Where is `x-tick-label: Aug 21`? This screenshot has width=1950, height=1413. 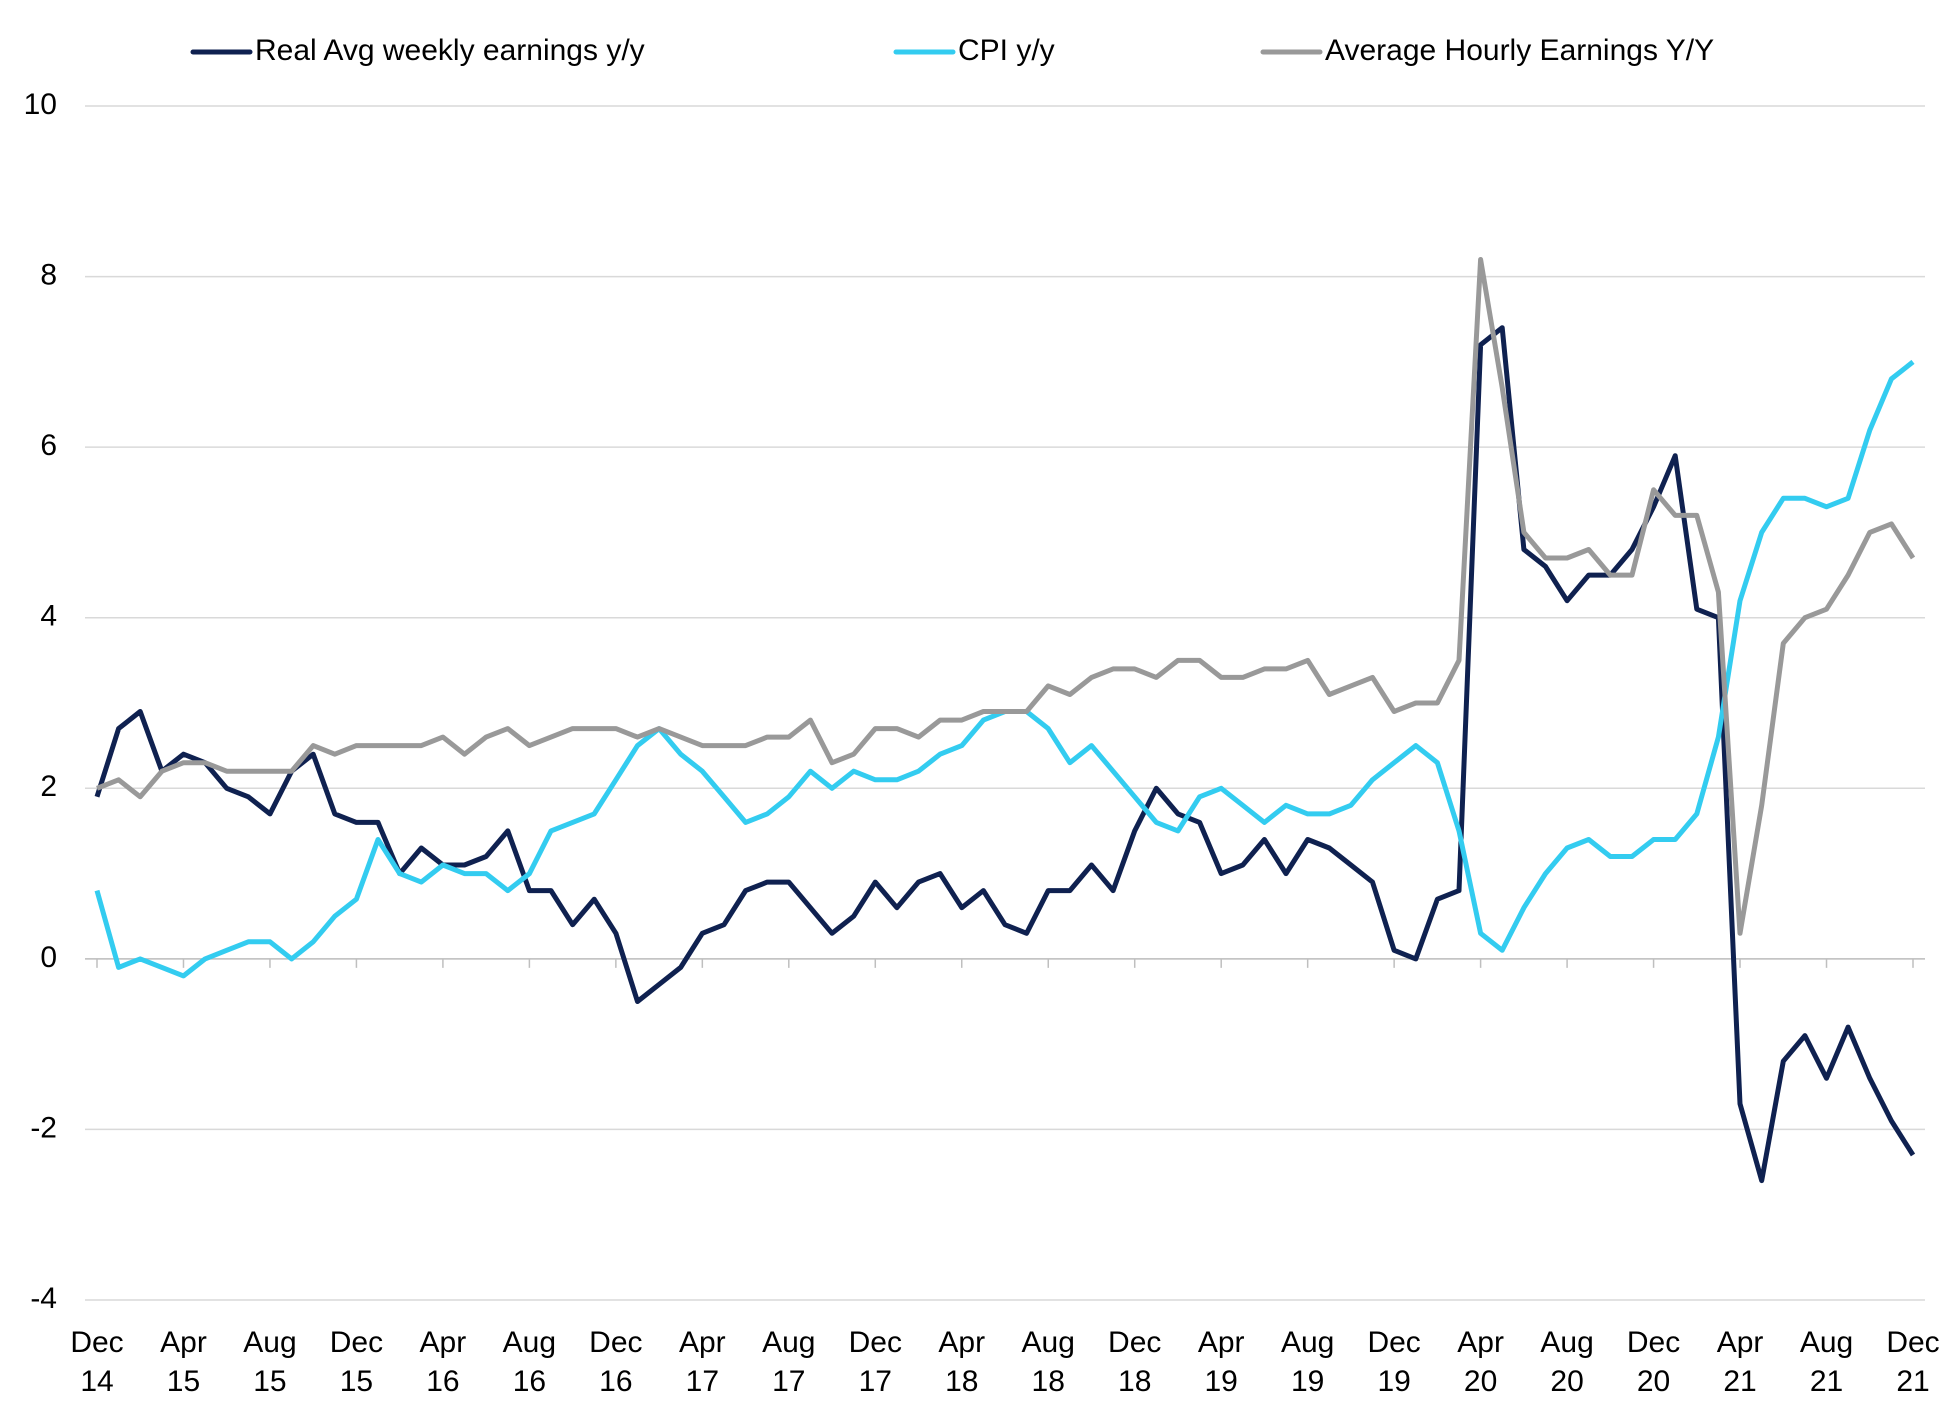 x-tick-label: Aug 21 is located at coordinates (1826, 1362).